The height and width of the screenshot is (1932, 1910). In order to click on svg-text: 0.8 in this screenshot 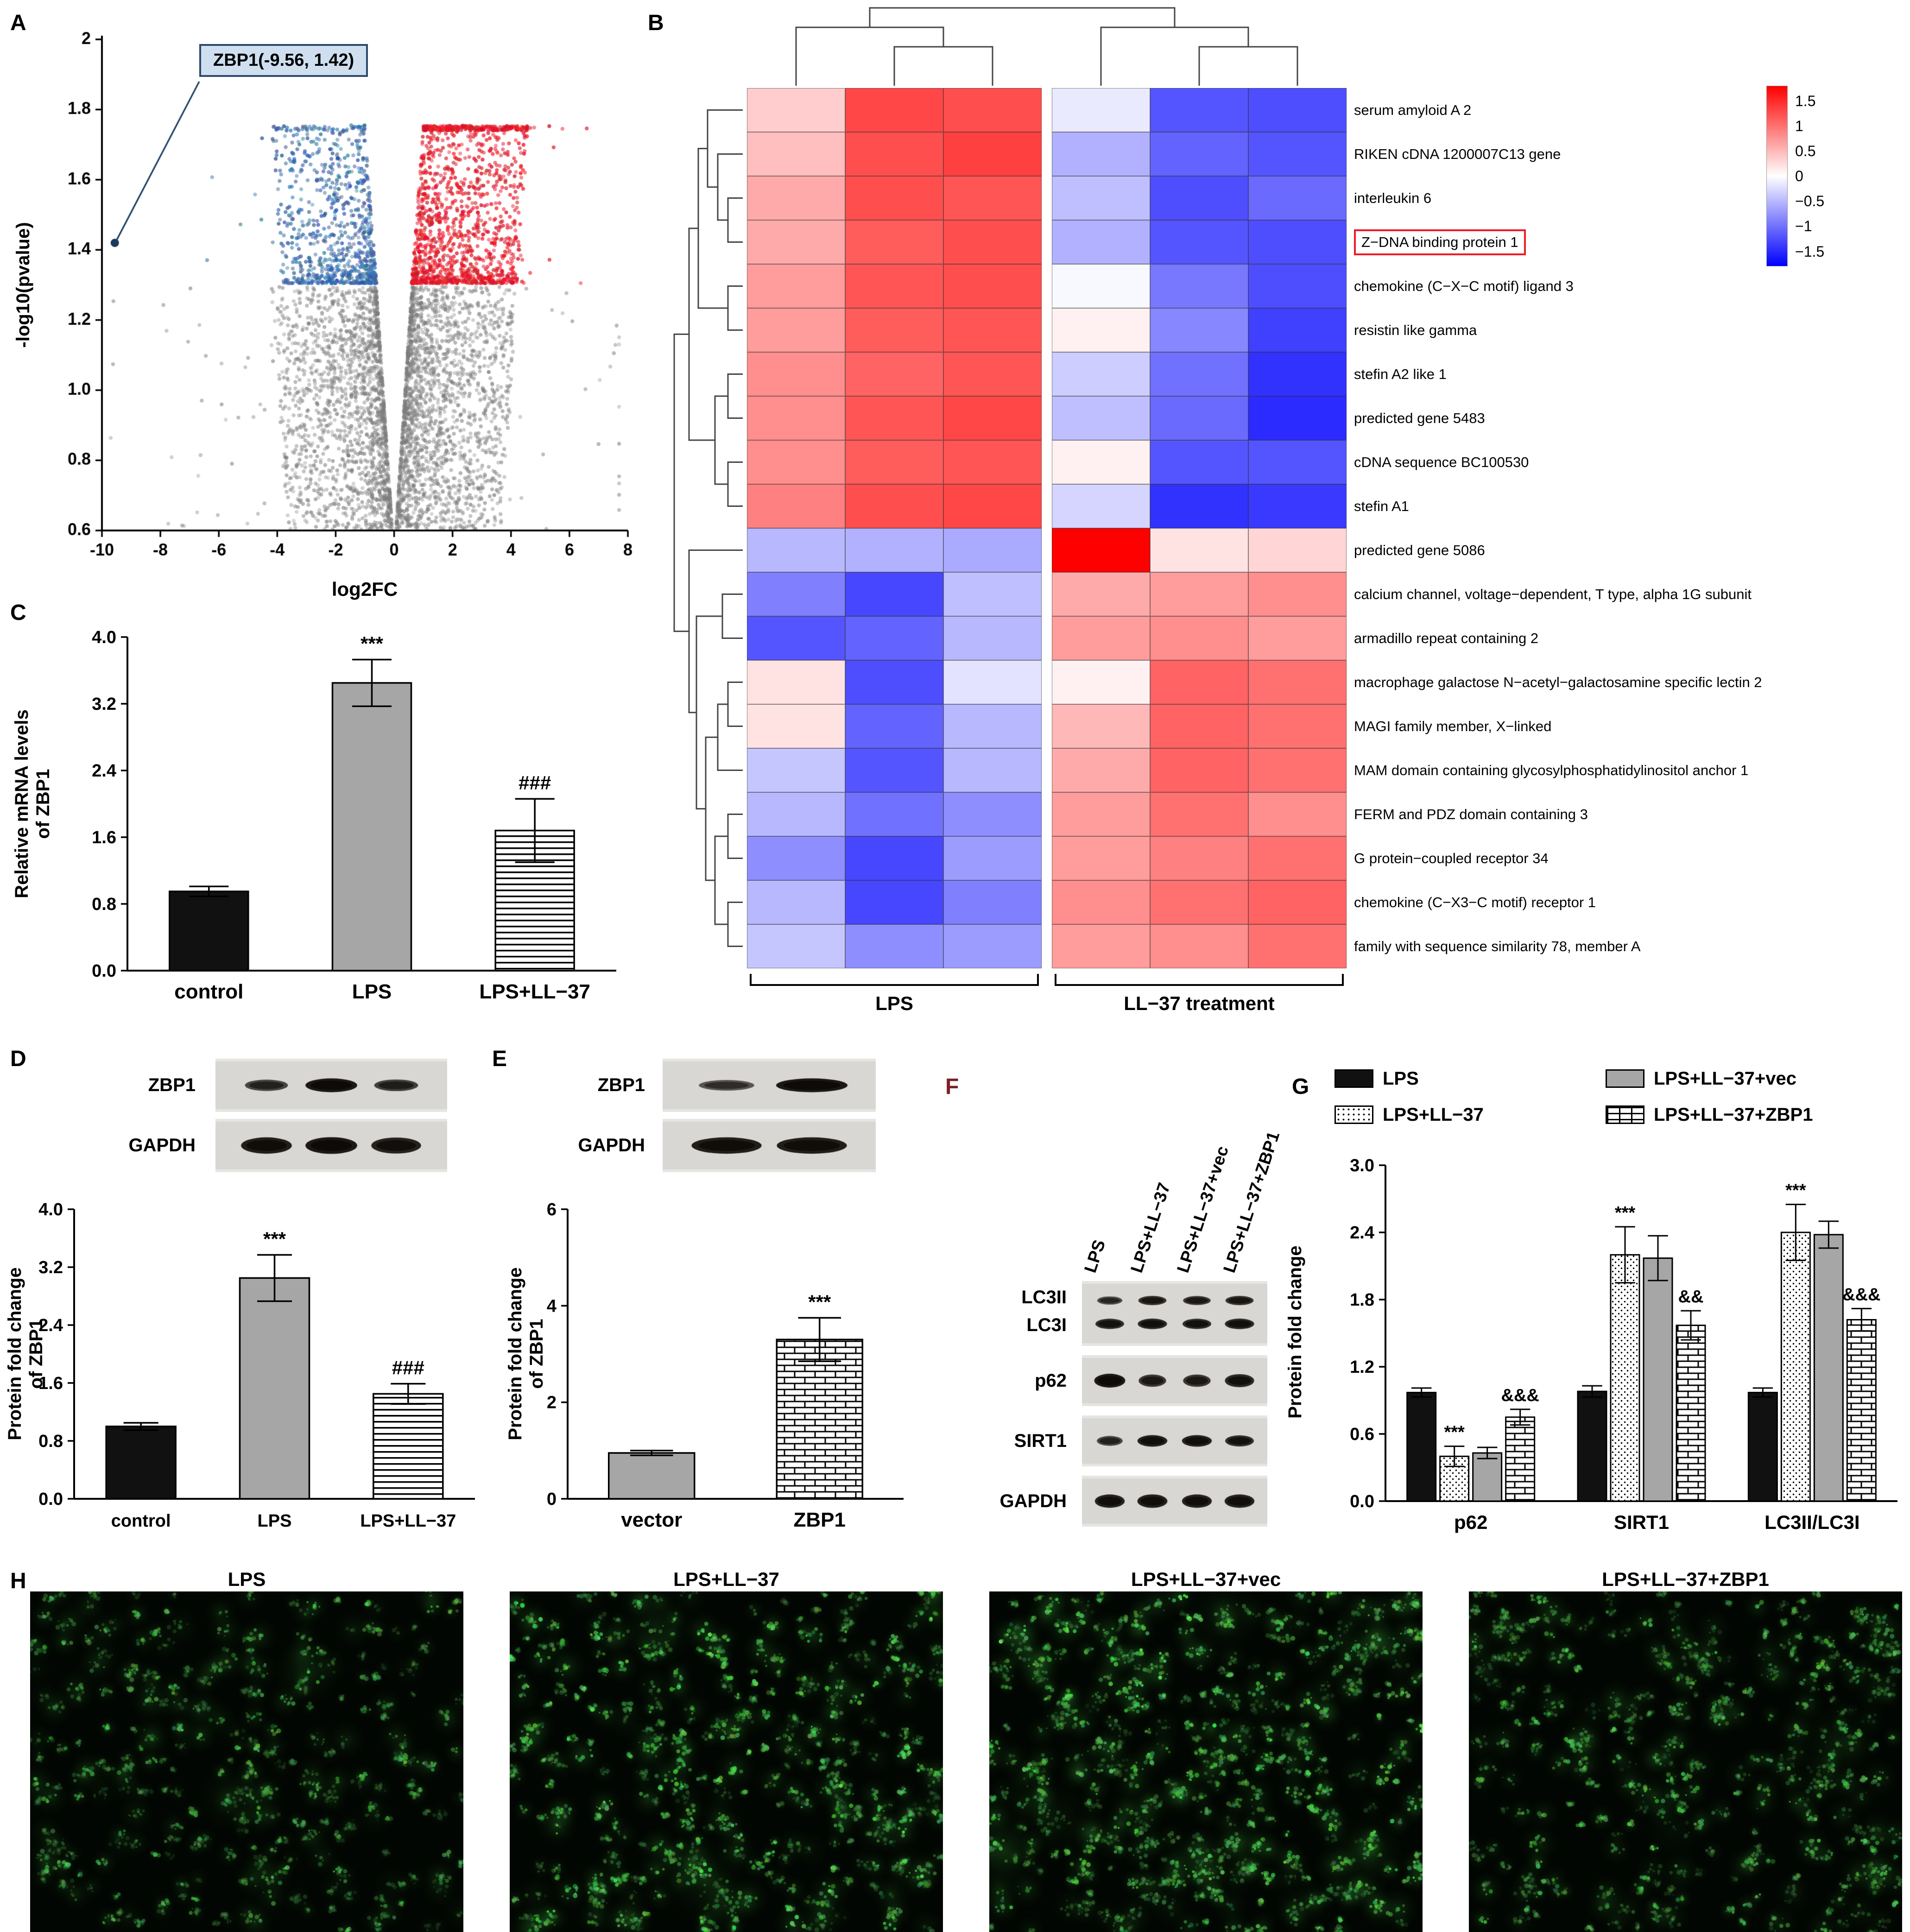, I will do `click(50, 1441)`.